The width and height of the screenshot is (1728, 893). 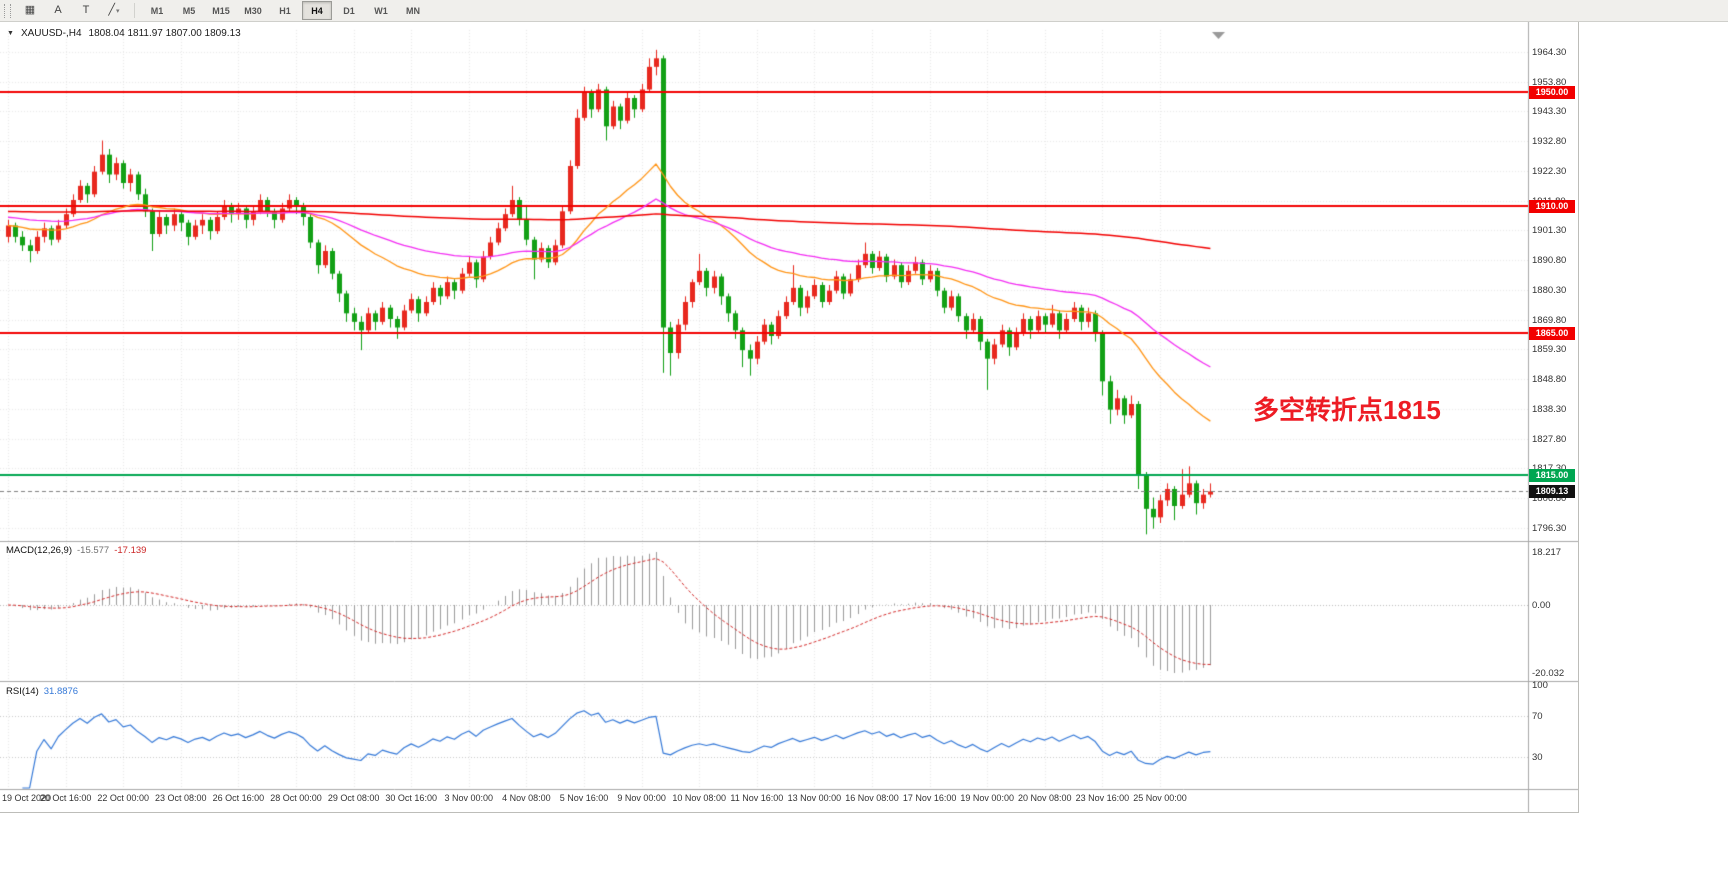 I want to click on timeframe-mn-button: MN, so click(x=413, y=10).